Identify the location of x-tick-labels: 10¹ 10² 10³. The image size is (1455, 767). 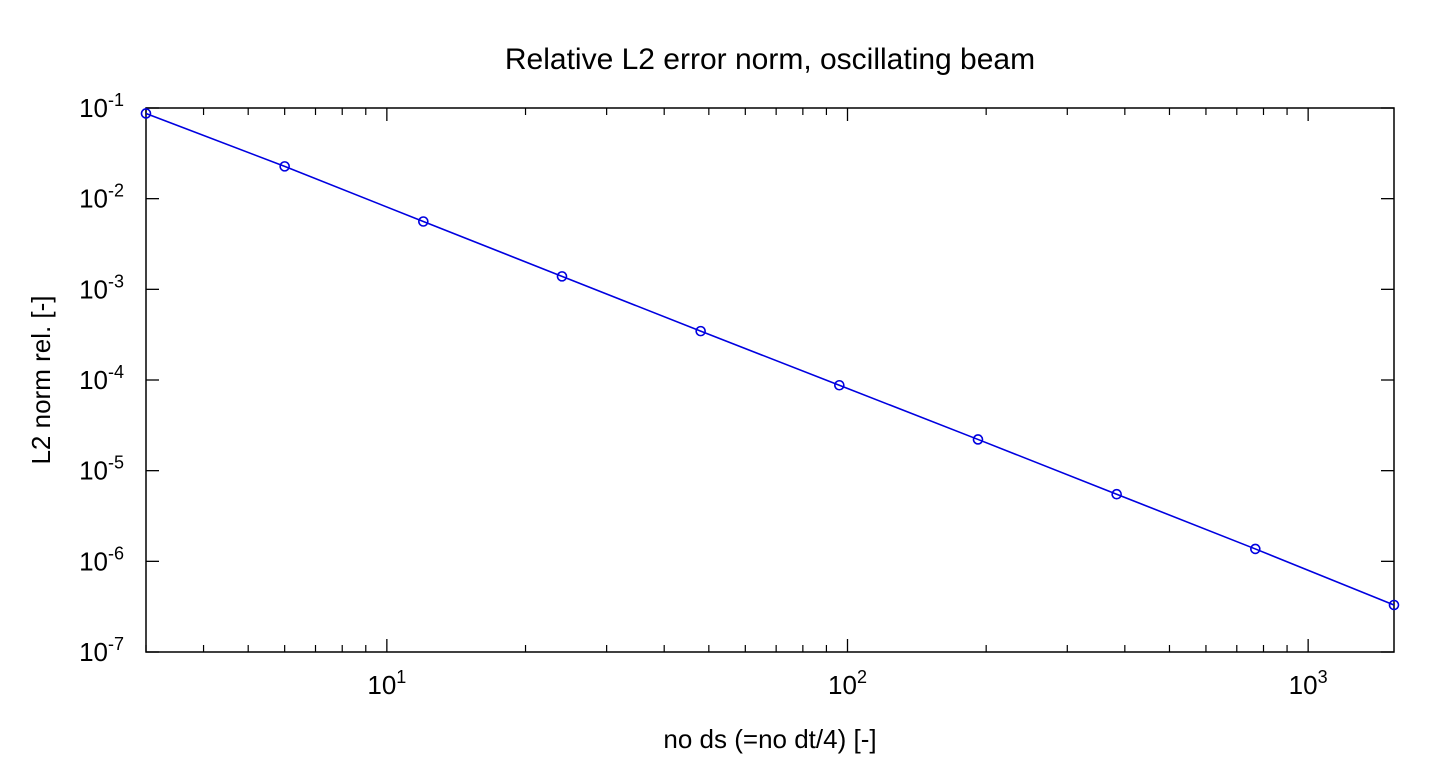
(847, 683).